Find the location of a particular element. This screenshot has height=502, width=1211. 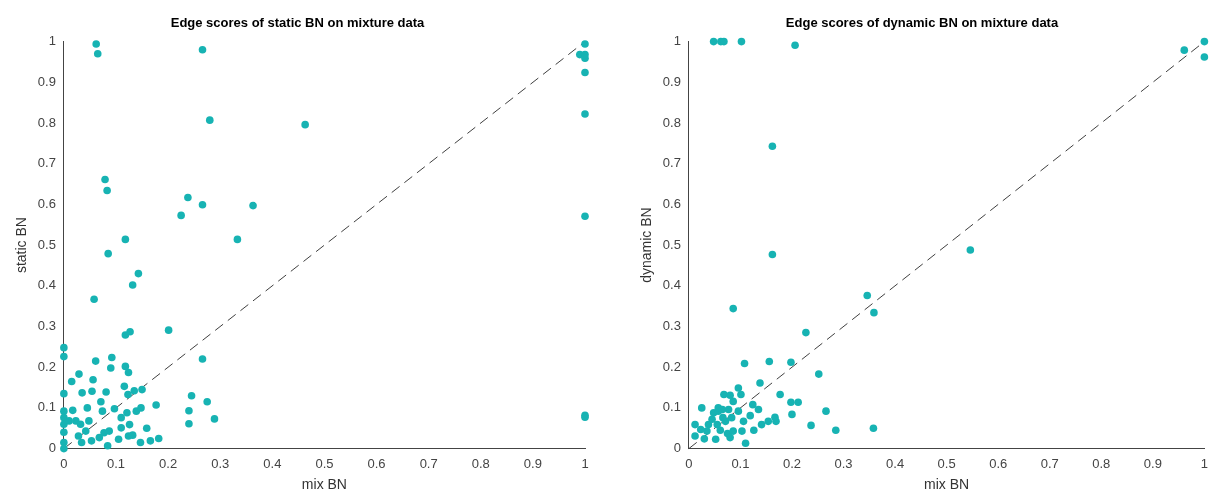

y-axis-title: dynamic BN is located at coordinates (646, 245).